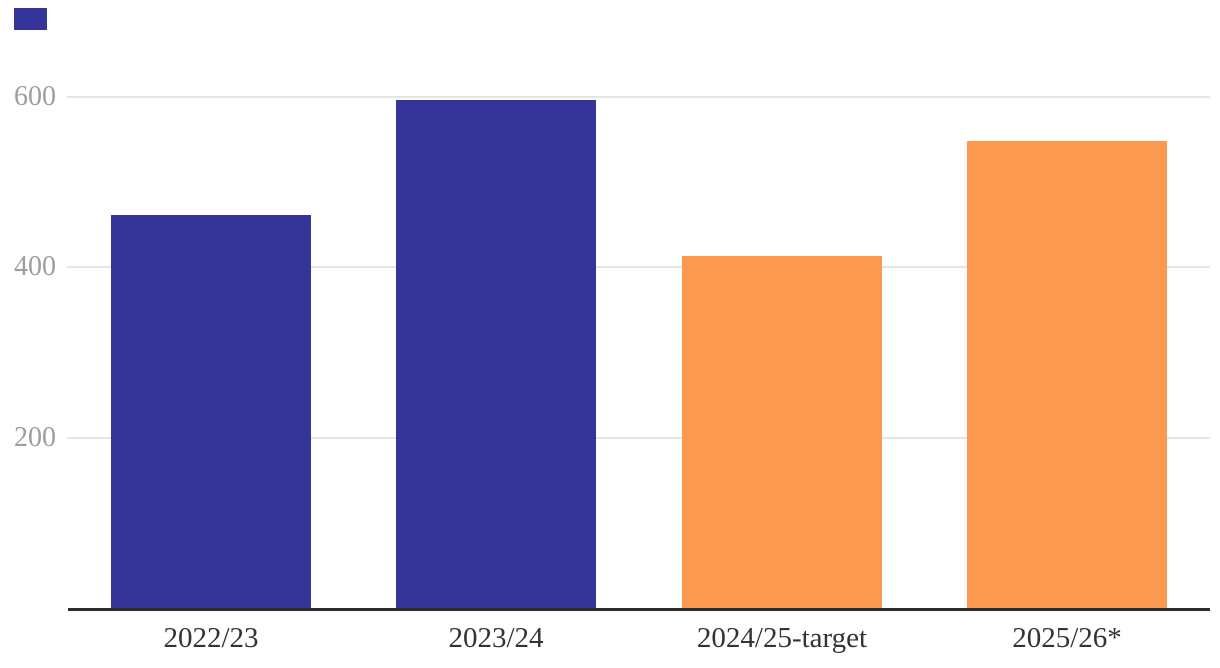  I want to click on x-category-label-4: 2025/26*, so click(1067, 638).